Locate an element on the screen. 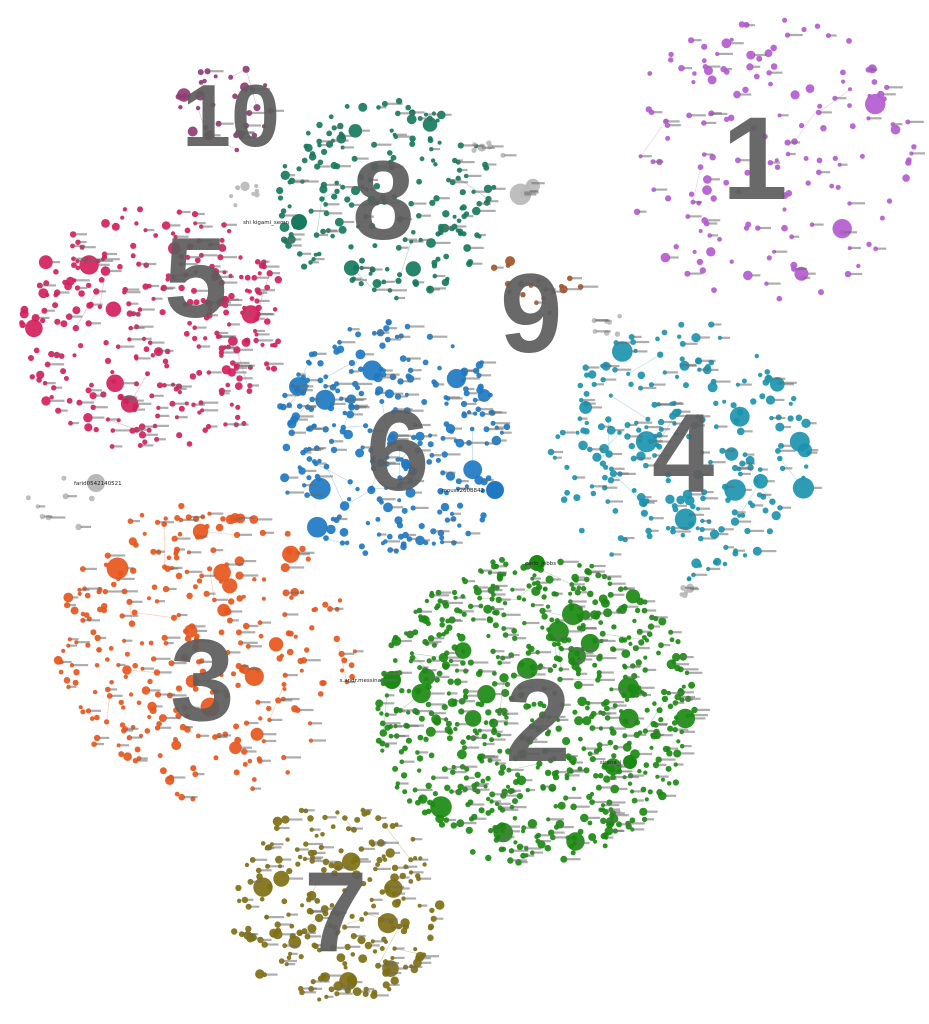 The image size is (929, 1024). named-node is located at coordinates (495, 490).